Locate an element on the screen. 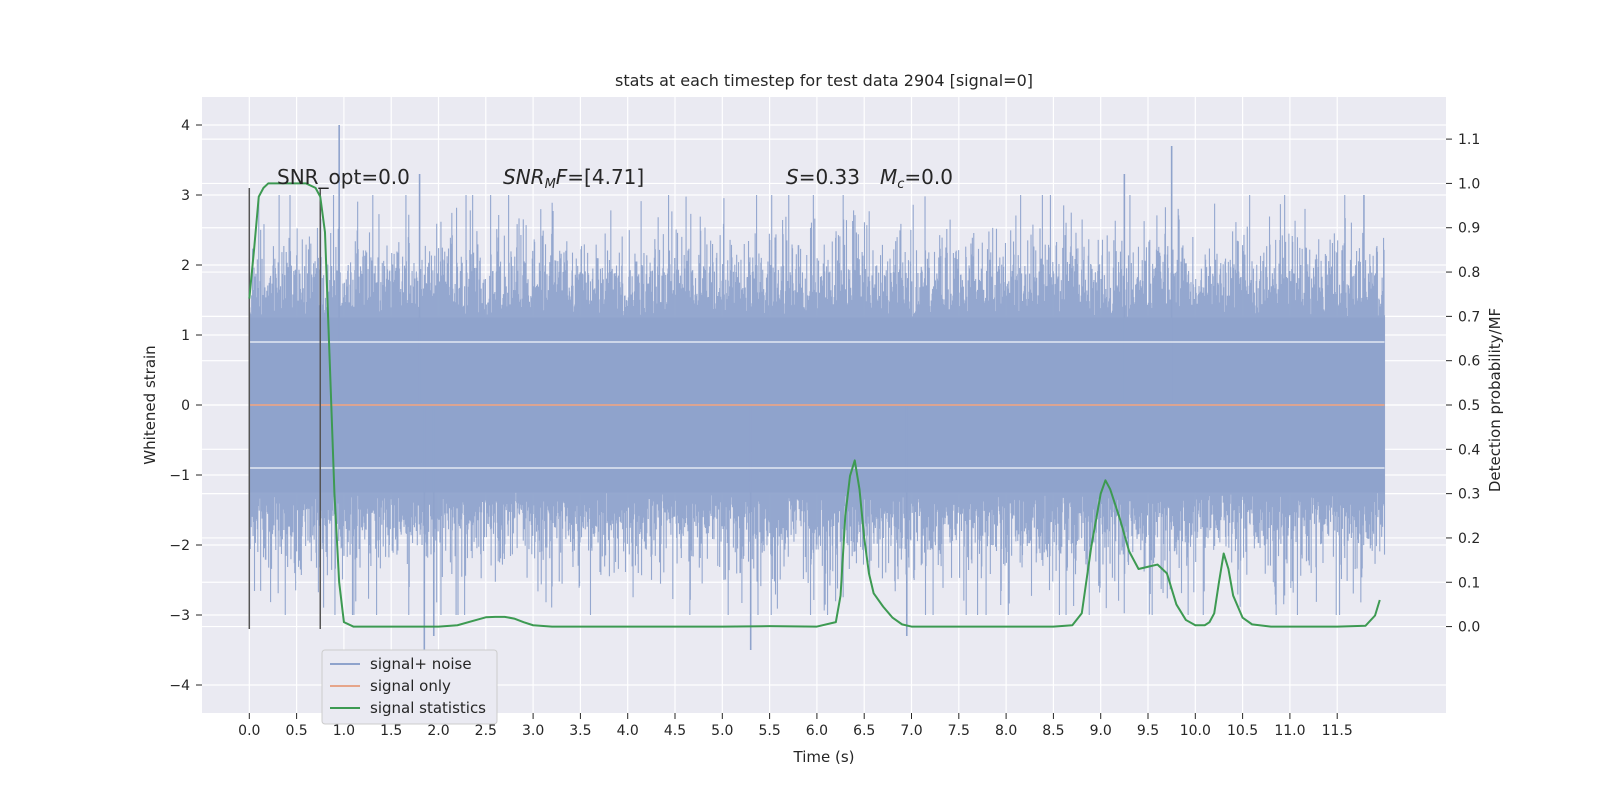 The image size is (1600, 800). y-axis-ticks: 4 3 2 1 0 −1 −2 −3 −4 is located at coordinates (185, 406).